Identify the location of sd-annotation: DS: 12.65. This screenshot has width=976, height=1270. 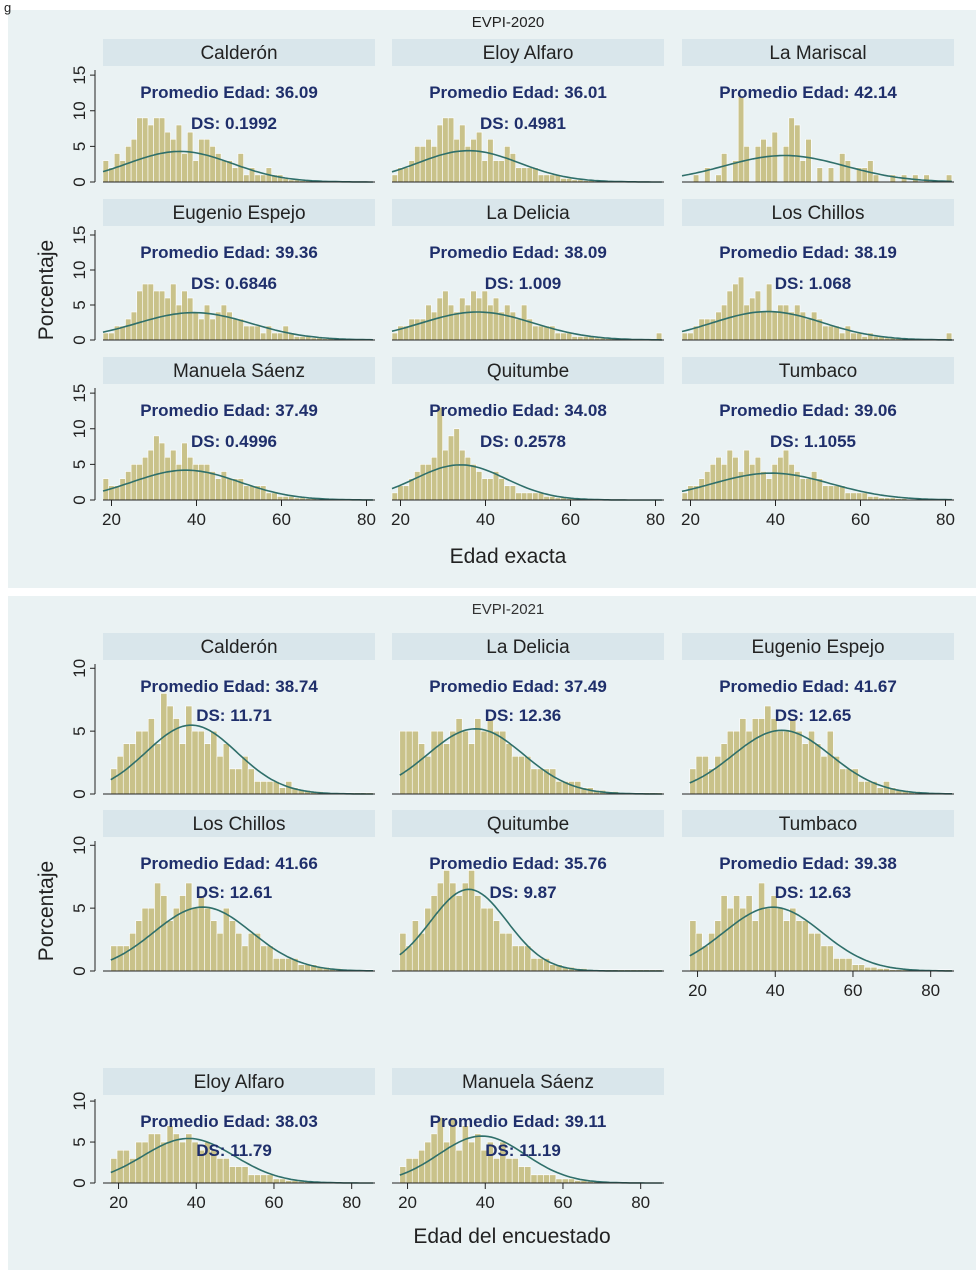
(813, 715).